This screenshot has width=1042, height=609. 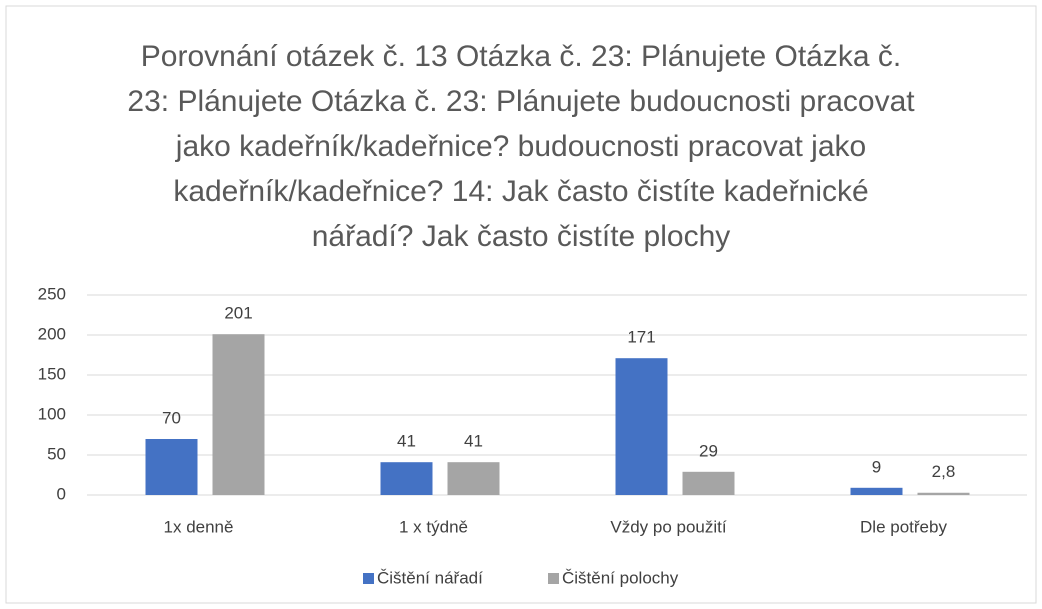 What do you see at coordinates (668, 526) in the screenshot?
I see `x-tick-label: Vždy po použití` at bounding box center [668, 526].